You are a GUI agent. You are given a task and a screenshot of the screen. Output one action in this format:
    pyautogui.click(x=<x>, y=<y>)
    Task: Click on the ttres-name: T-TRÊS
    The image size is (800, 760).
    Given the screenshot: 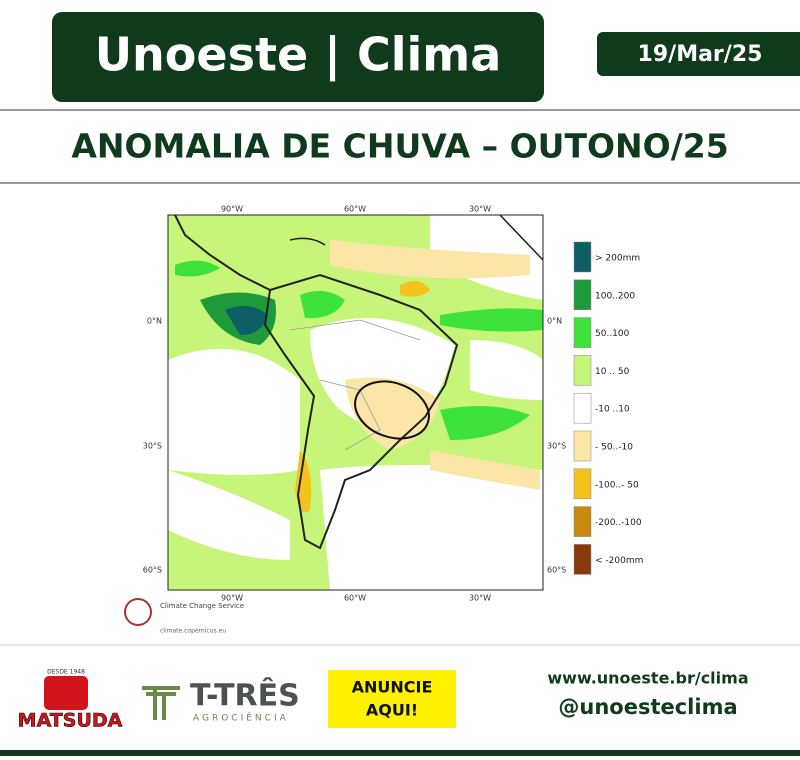 What is the action you would take?
    pyautogui.click(x=245, y=696)
    